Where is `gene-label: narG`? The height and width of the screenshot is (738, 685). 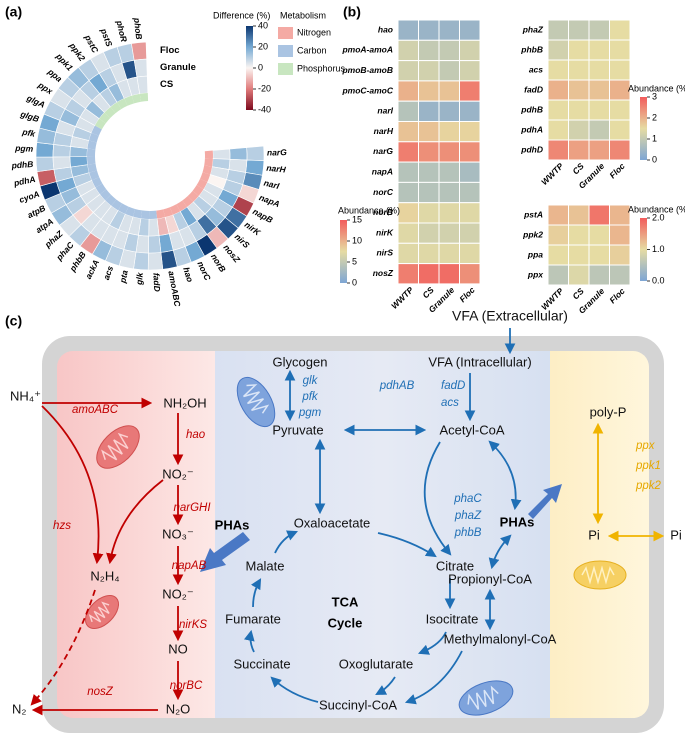 gene-label: narG is located at coordinates (277, 152).